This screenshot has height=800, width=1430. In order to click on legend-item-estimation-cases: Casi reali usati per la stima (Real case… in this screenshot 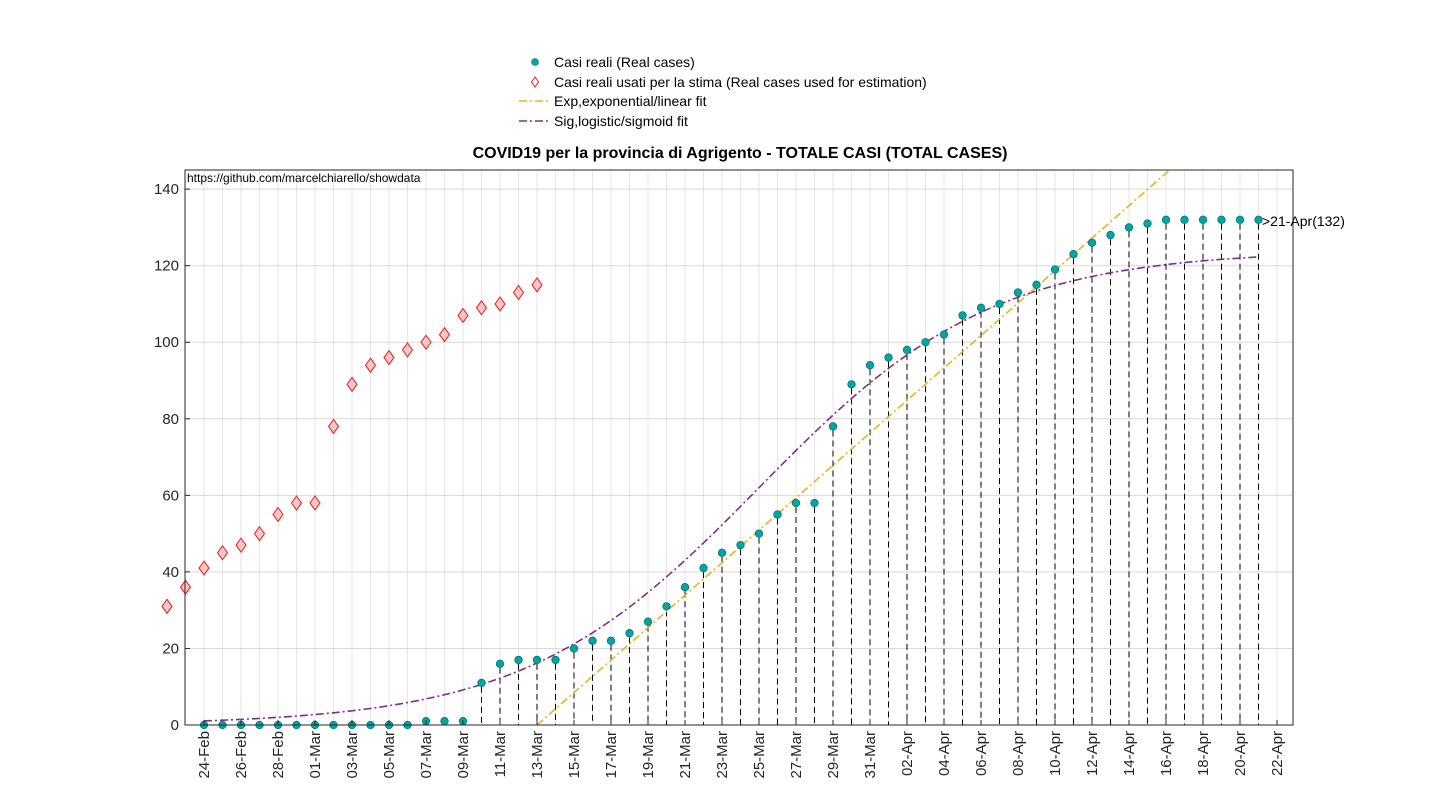, I will do `click(728, 82)`.